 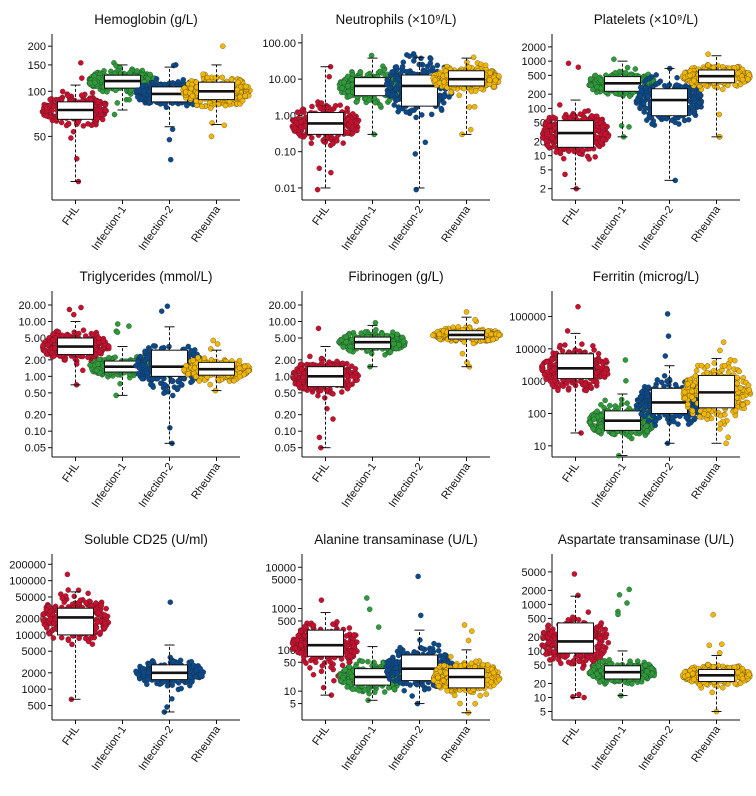 What do you see at coordinates (406, 485) in the screenshot?
I see `x-tick-label: Infection-2` at bounding box center [406, 485].